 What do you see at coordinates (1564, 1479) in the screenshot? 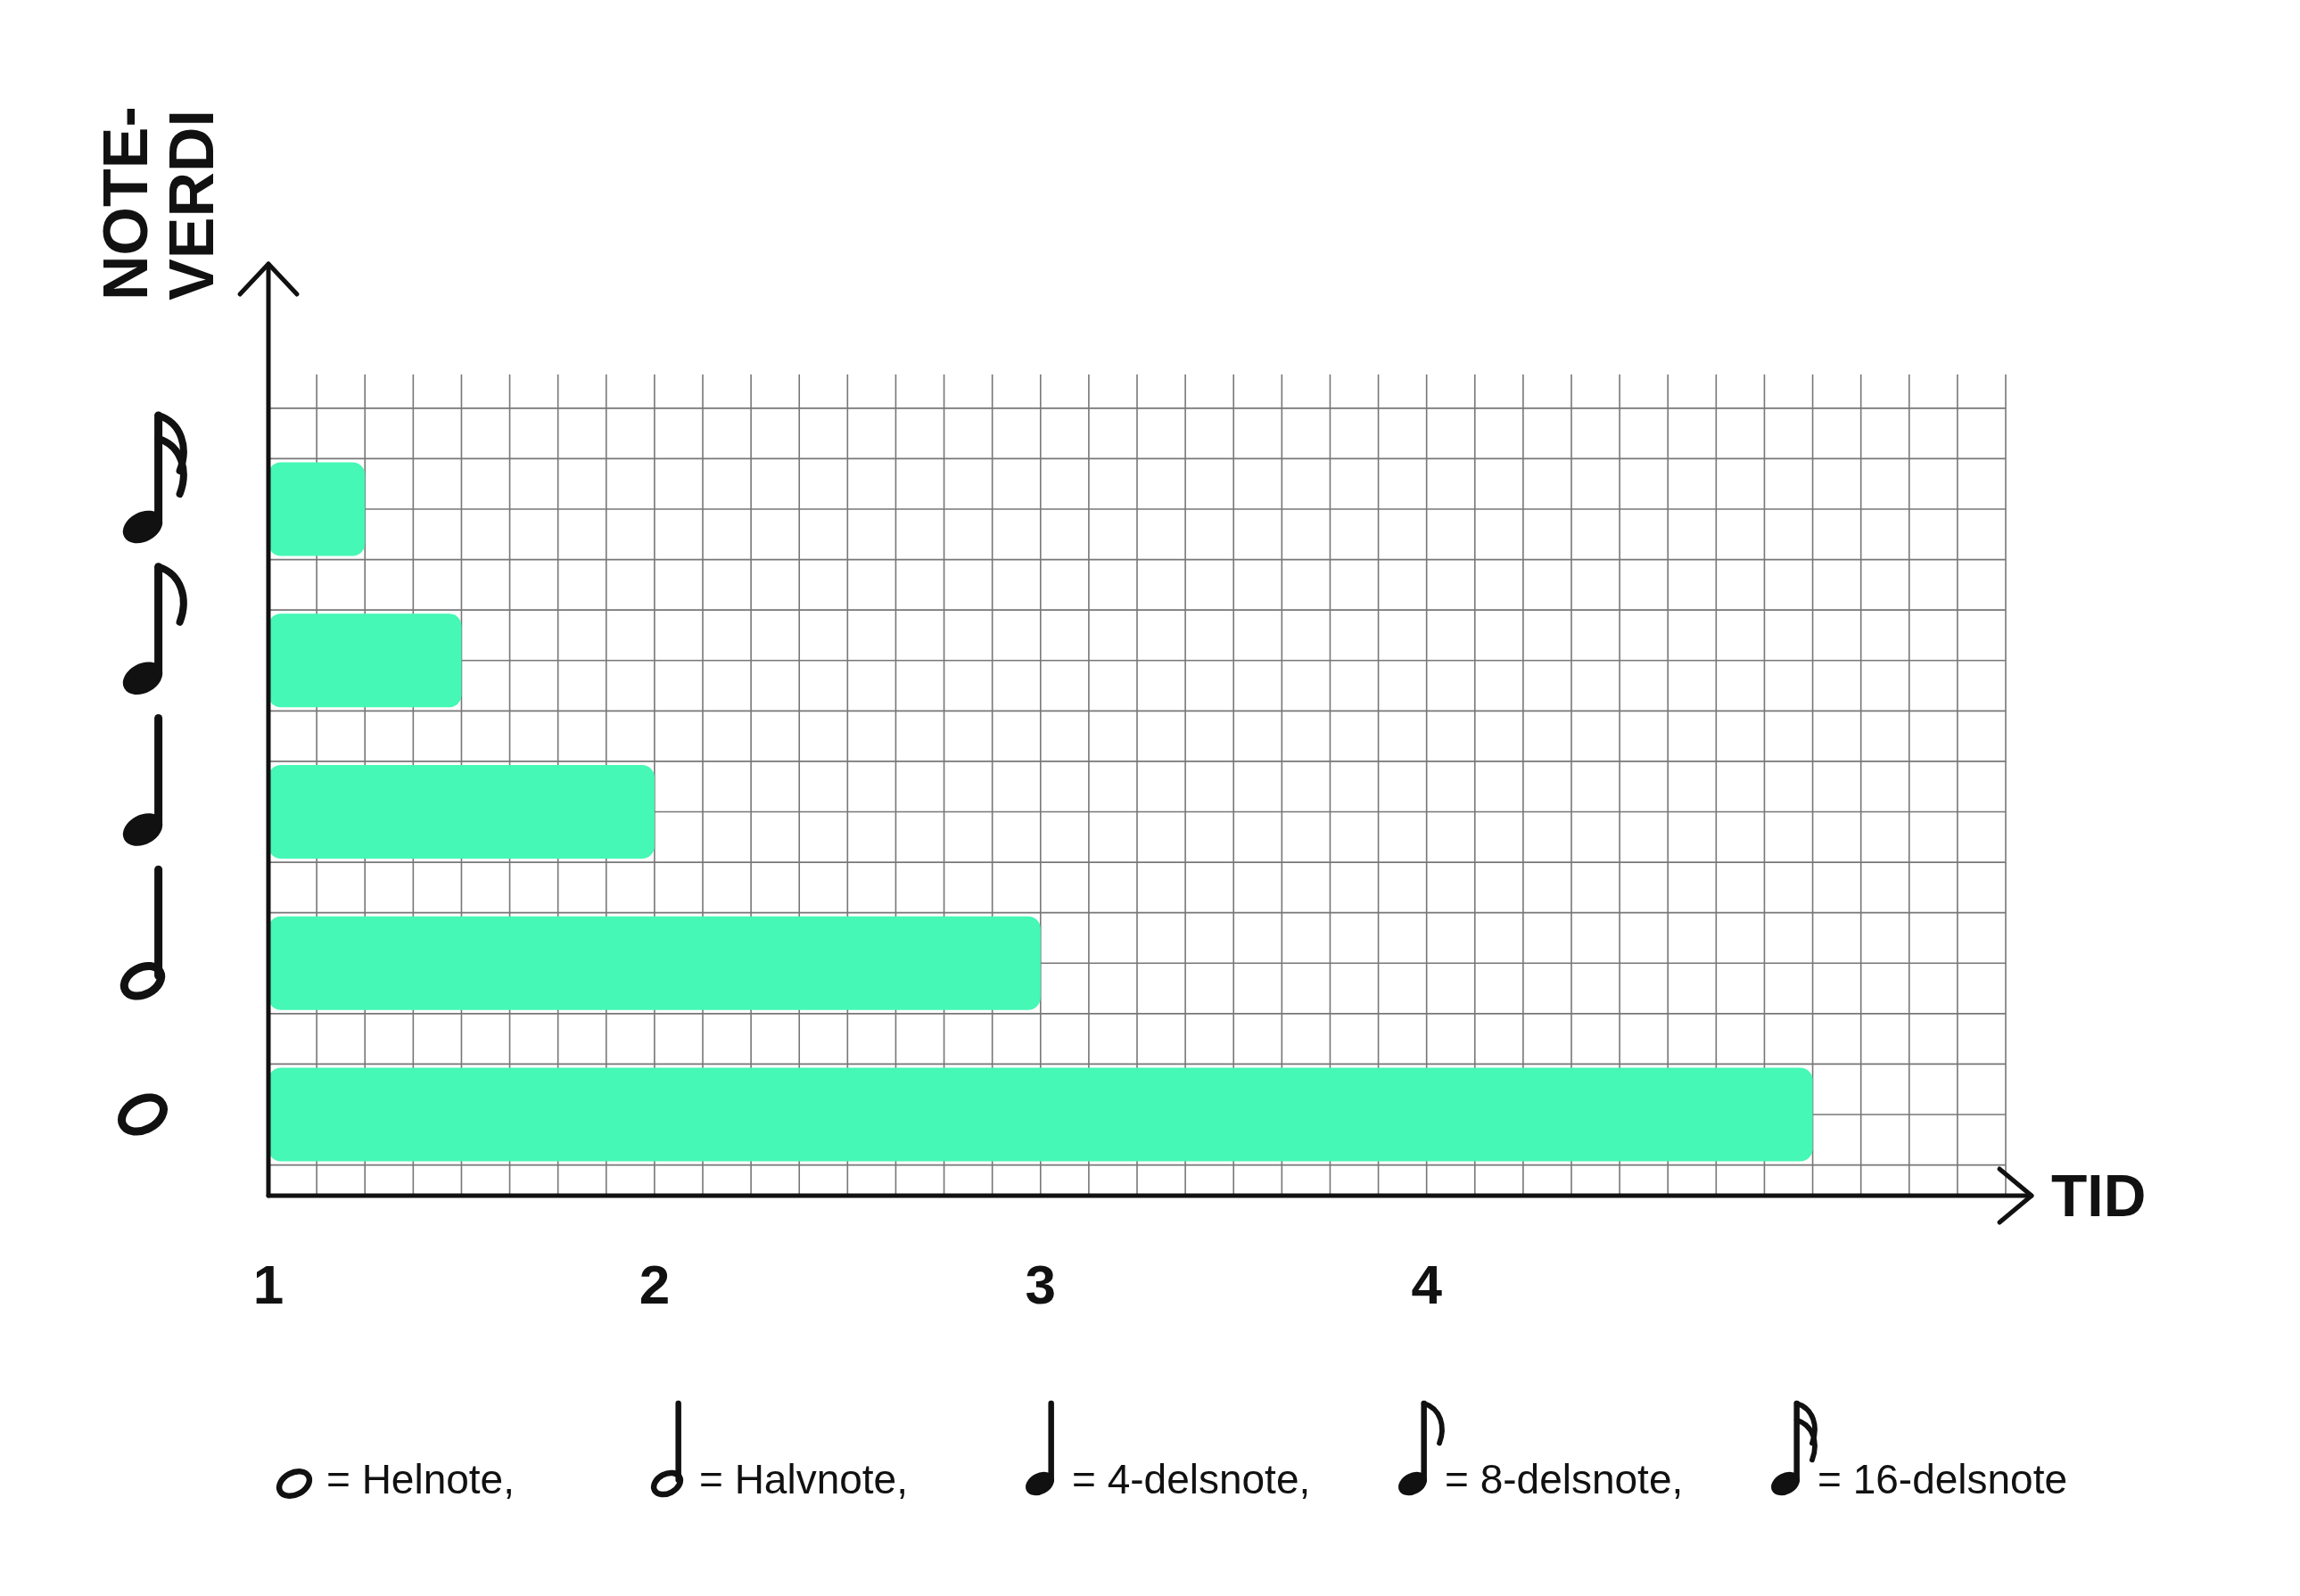
I see `text: = 8-delsnote,` at bounding box center [1564, 1479].